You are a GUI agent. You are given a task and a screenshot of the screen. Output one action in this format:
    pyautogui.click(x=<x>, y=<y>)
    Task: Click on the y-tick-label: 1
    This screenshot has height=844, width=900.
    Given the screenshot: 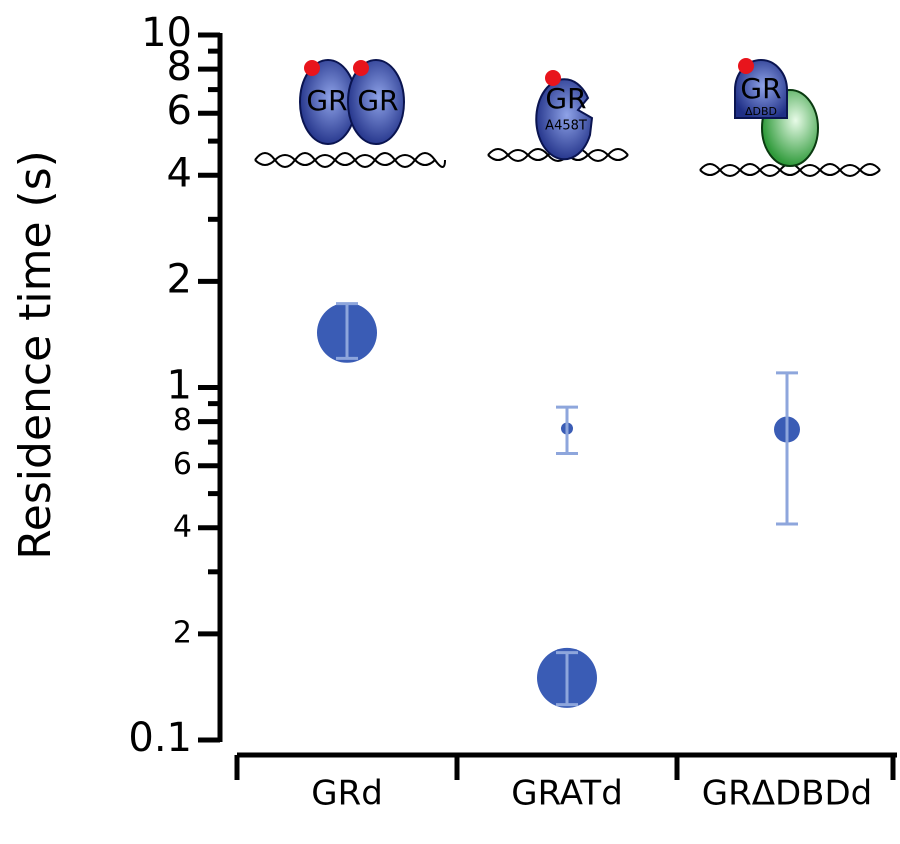 What is the action you would take?
    pyautogui.click(x=179, y=386)
    